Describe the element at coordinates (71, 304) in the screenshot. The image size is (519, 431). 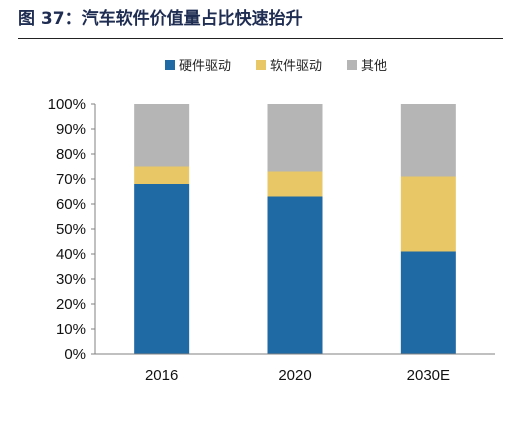
I see `y-tick-label: 20%` at that location.